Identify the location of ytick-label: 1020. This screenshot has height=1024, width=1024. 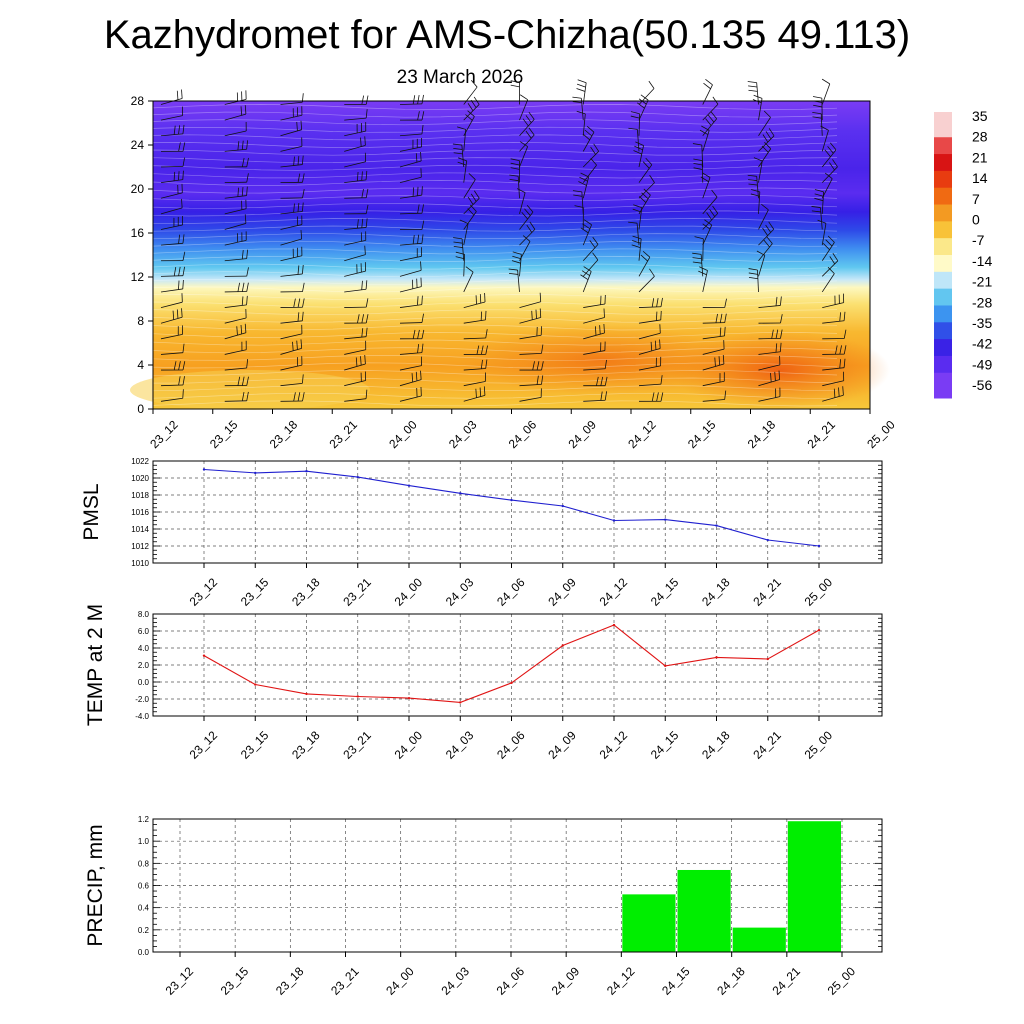
(140, 478).